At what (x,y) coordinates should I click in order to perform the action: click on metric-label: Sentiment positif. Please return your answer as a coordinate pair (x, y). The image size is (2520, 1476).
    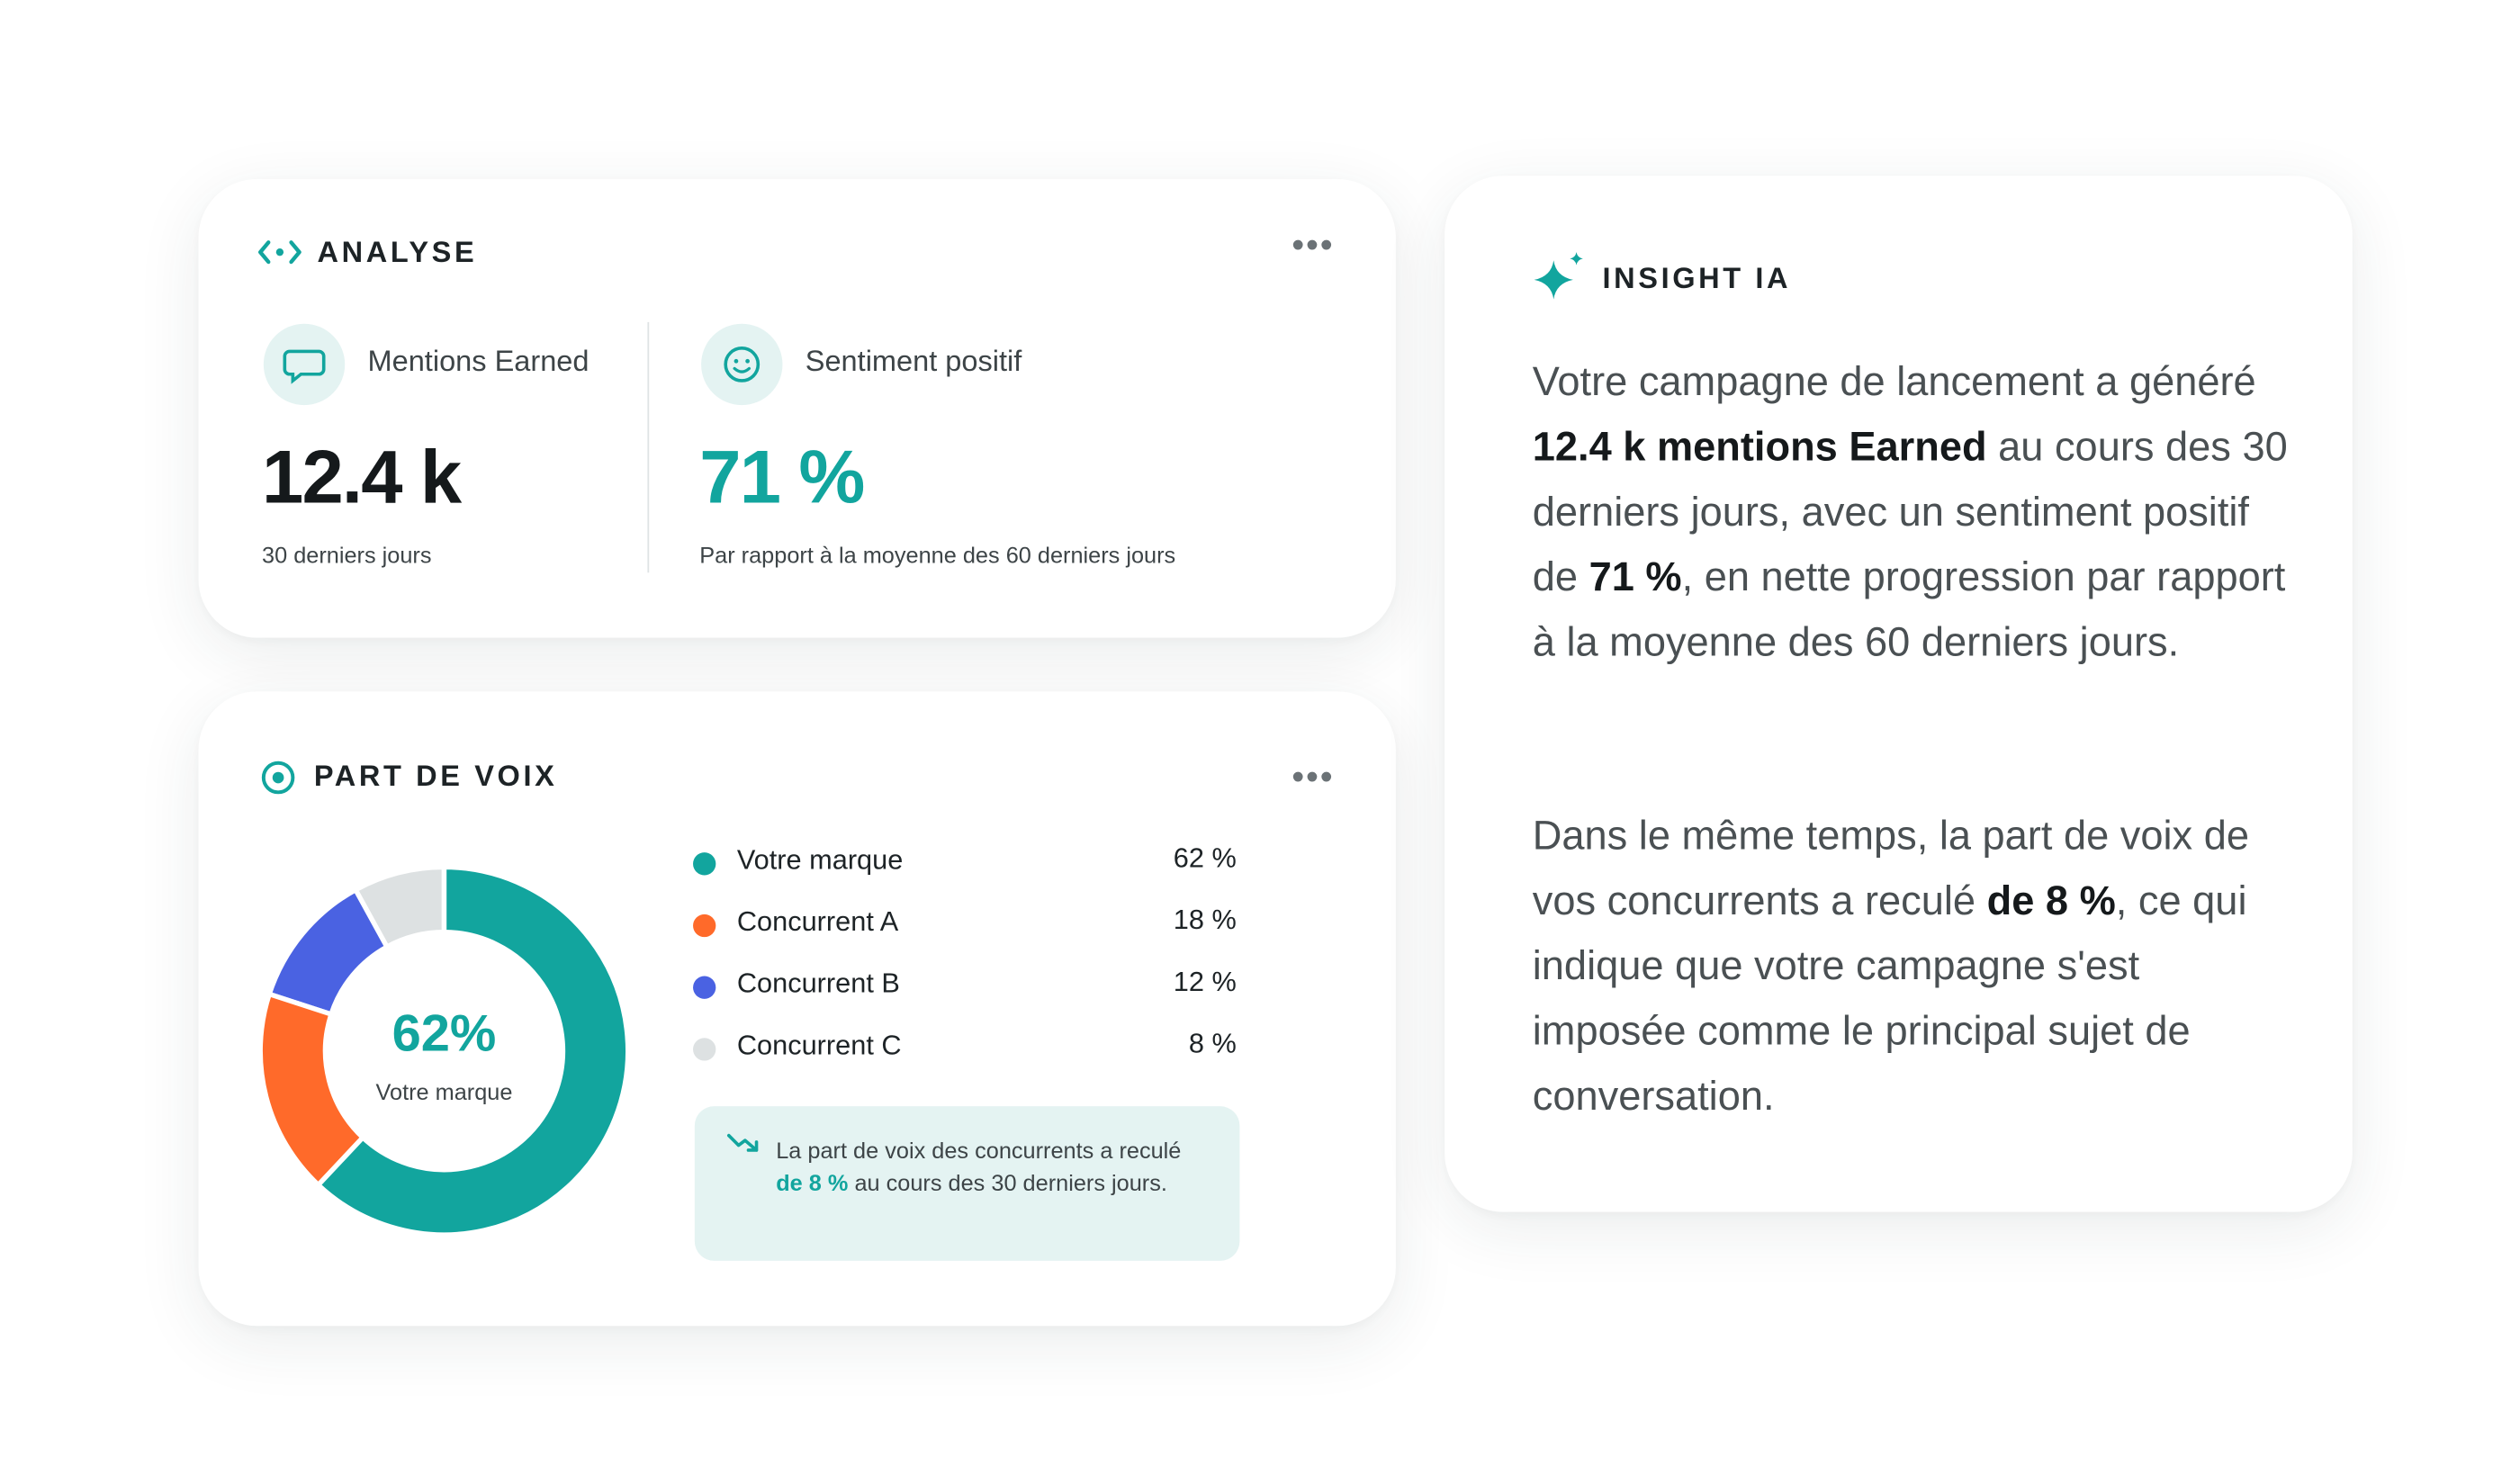
    Looking at the image, I should click on (913, 361).